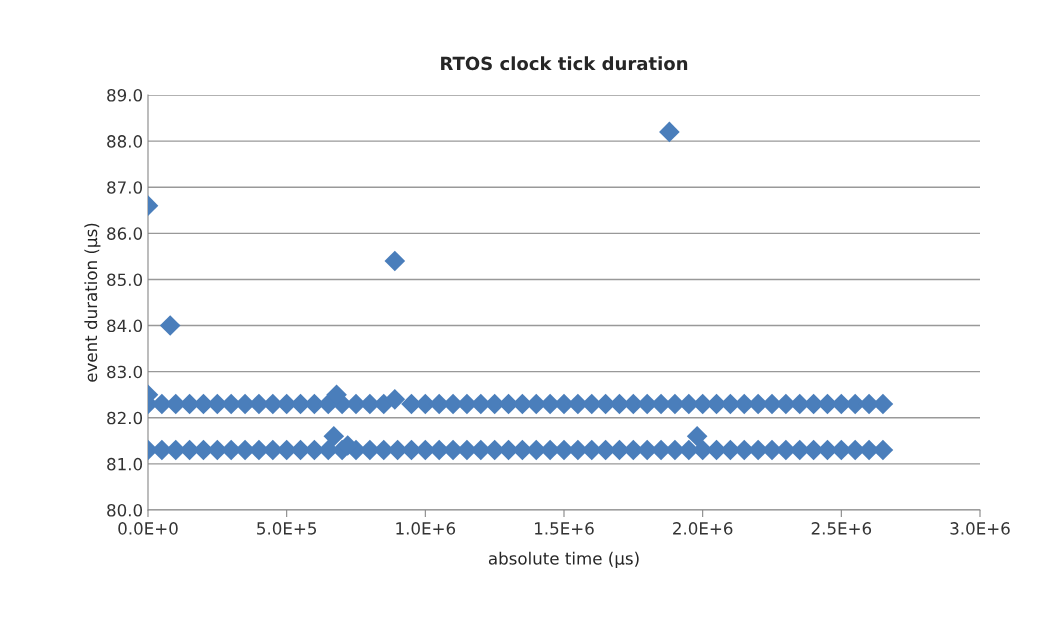 This screenshot has height=626, width=1041. Describe the element at coordinates (125, 141) in the screenshot. I see `y-tick-label: 88.0` at that location.